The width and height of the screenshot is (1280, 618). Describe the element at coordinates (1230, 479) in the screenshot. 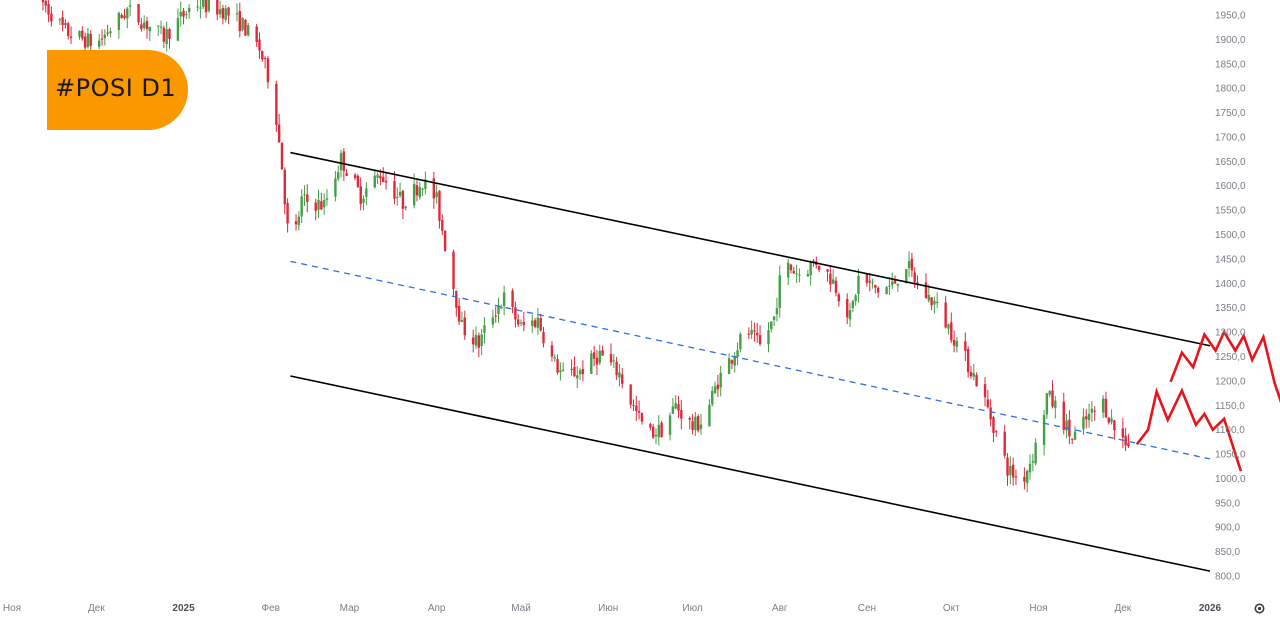

I see `price-tick-label: 1000,0` at that location.